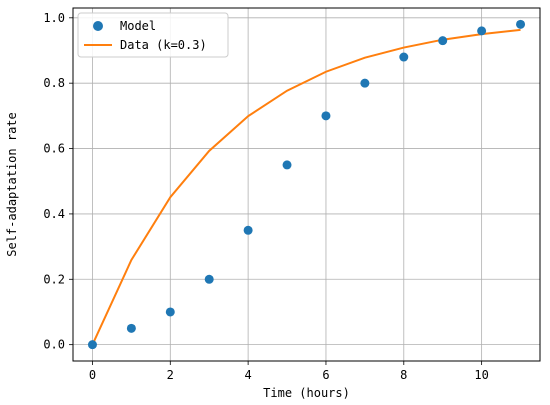  What do you see at coordinates (248, 375) in the screenshot?
I see `x-tick-label: 4` at bounding box center [248, 375].